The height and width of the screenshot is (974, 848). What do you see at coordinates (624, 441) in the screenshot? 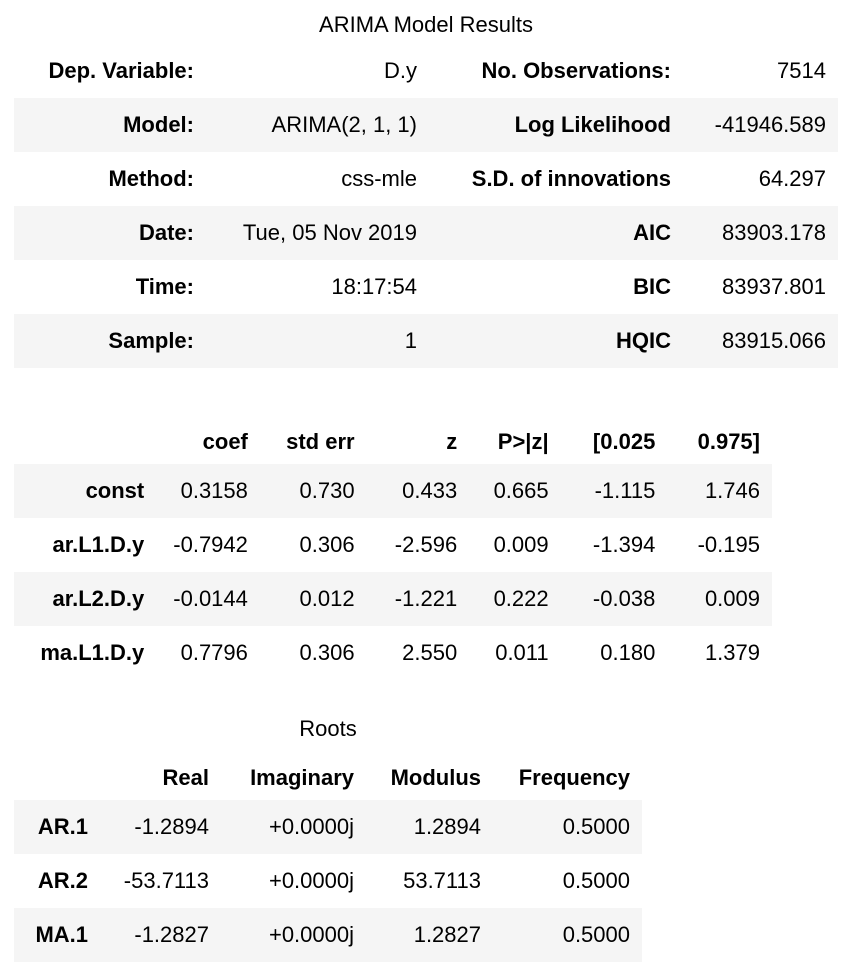
I see `header-cell: [0.025` at bounding box center [624, 441].